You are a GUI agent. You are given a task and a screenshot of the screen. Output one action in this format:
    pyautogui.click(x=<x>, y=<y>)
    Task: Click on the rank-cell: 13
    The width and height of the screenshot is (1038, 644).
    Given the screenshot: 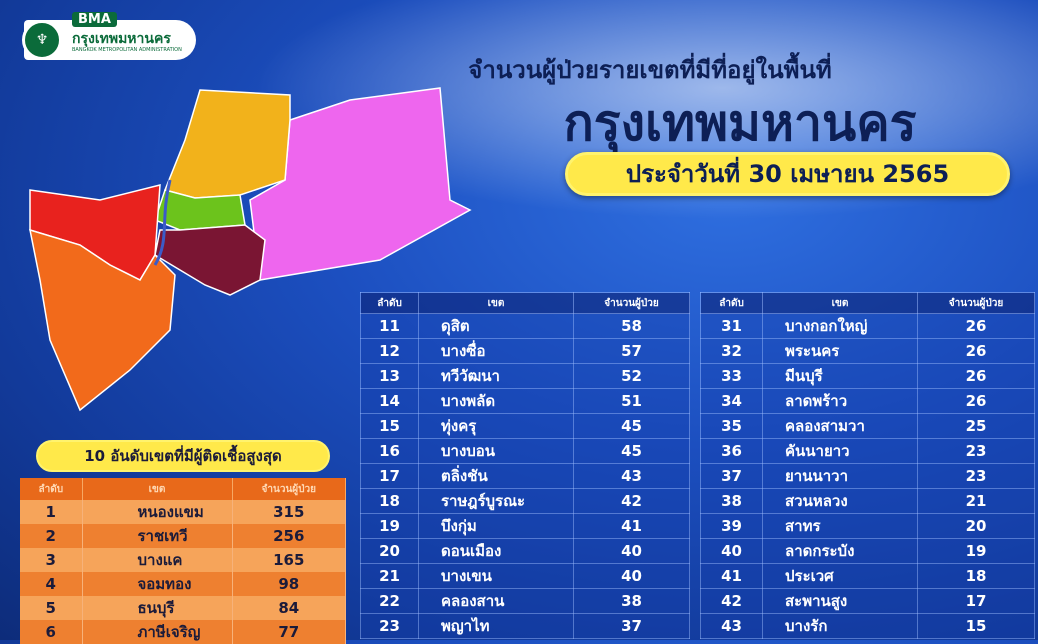 What is the action you would take?
    pyautogui.click(x=389, y=376)
    